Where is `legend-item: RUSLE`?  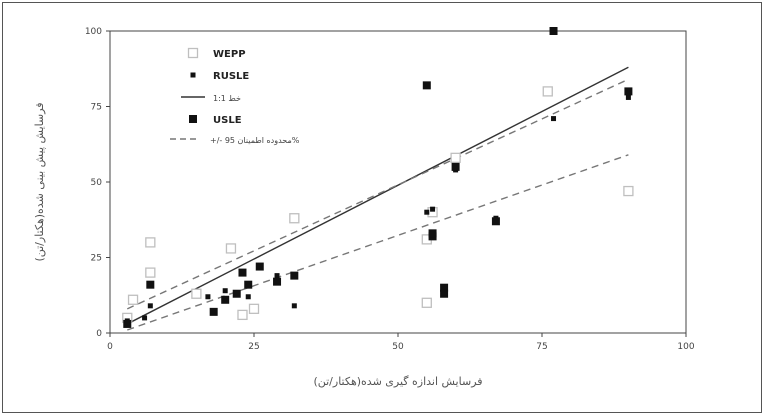 legend-item: RUSLE is located at coordinates (219, 76).